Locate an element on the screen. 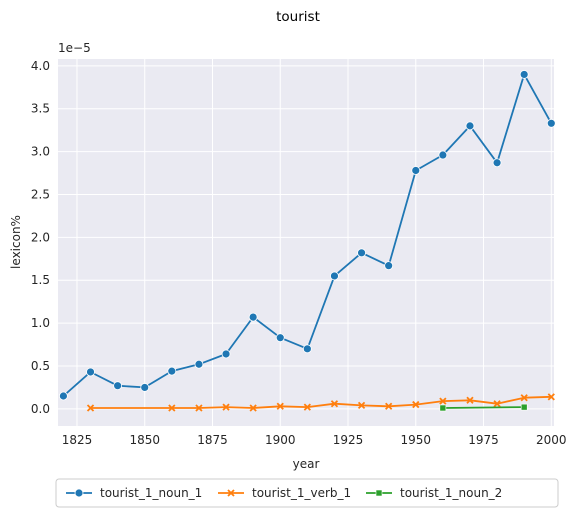 The height and width of the screenshot is (515, 575). legend-entry: tourist_1_noun_1 is located at coordinates (134, 493).